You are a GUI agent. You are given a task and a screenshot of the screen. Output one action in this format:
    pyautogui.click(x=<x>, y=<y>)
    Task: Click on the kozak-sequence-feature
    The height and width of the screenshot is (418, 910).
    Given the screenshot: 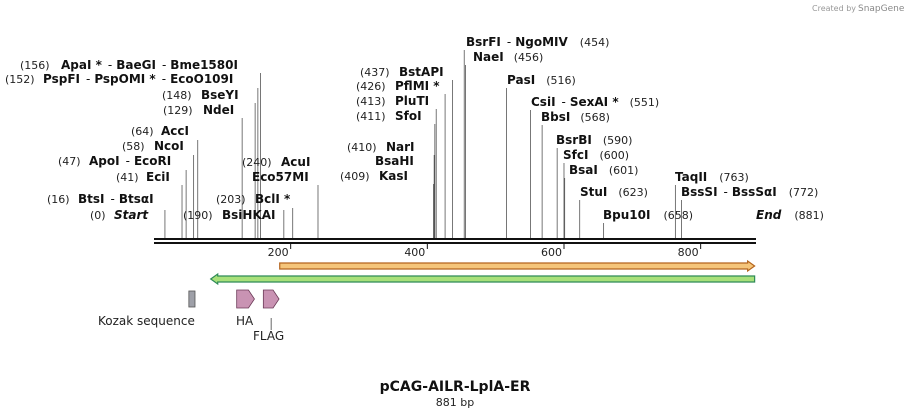 What is the action you would take?
    pyautogui.click(x=192, y=299)
    